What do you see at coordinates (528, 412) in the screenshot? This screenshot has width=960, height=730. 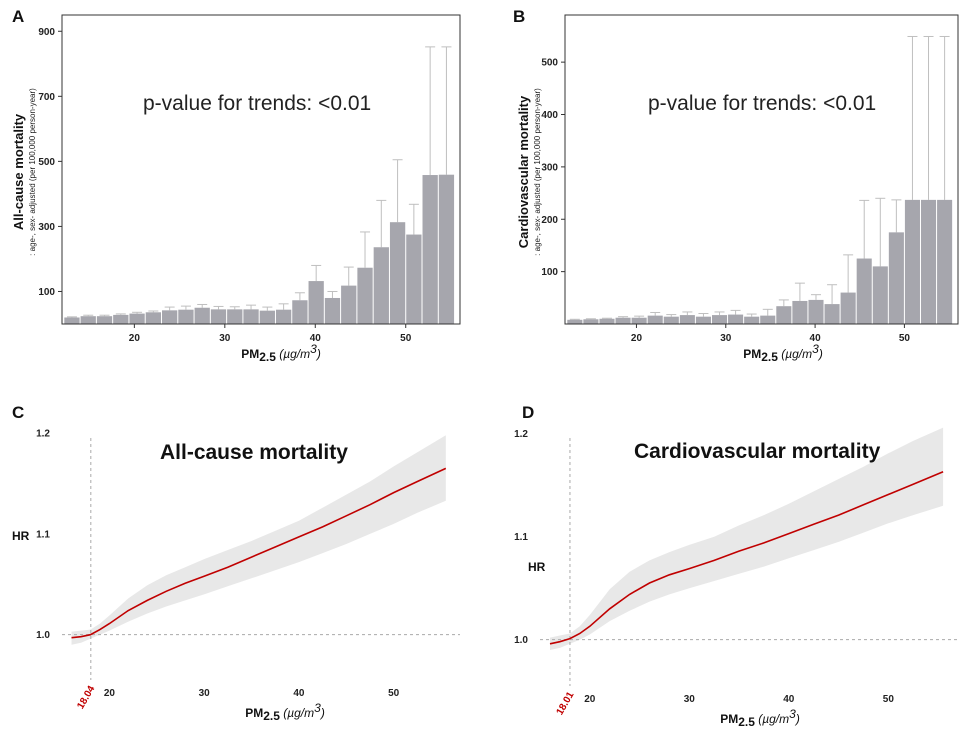 I see `panel-letter-d: D` at bounding box center [528, 412].